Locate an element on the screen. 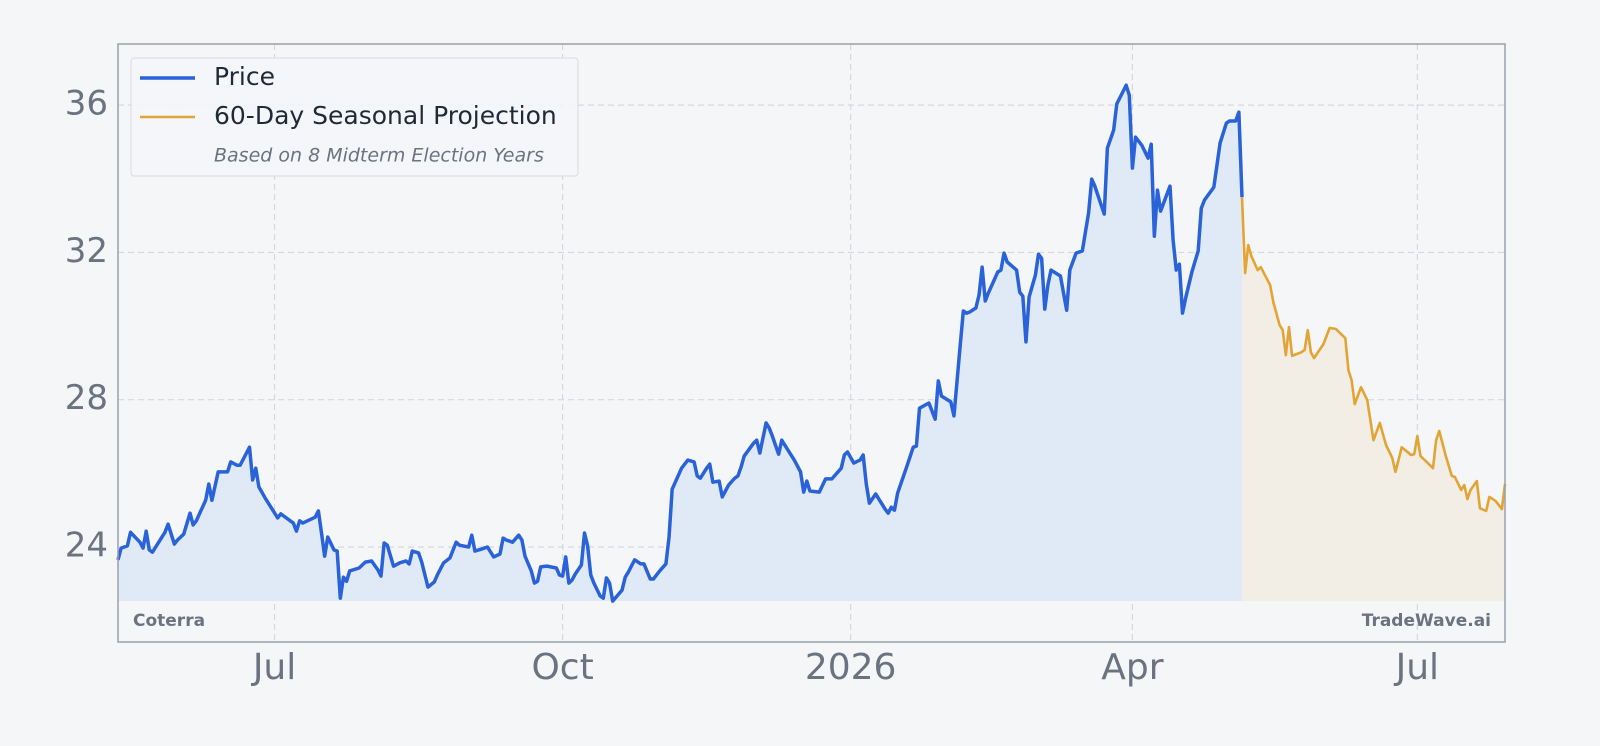  x-tick-label: Apr is located at coordinates (1132, 667).